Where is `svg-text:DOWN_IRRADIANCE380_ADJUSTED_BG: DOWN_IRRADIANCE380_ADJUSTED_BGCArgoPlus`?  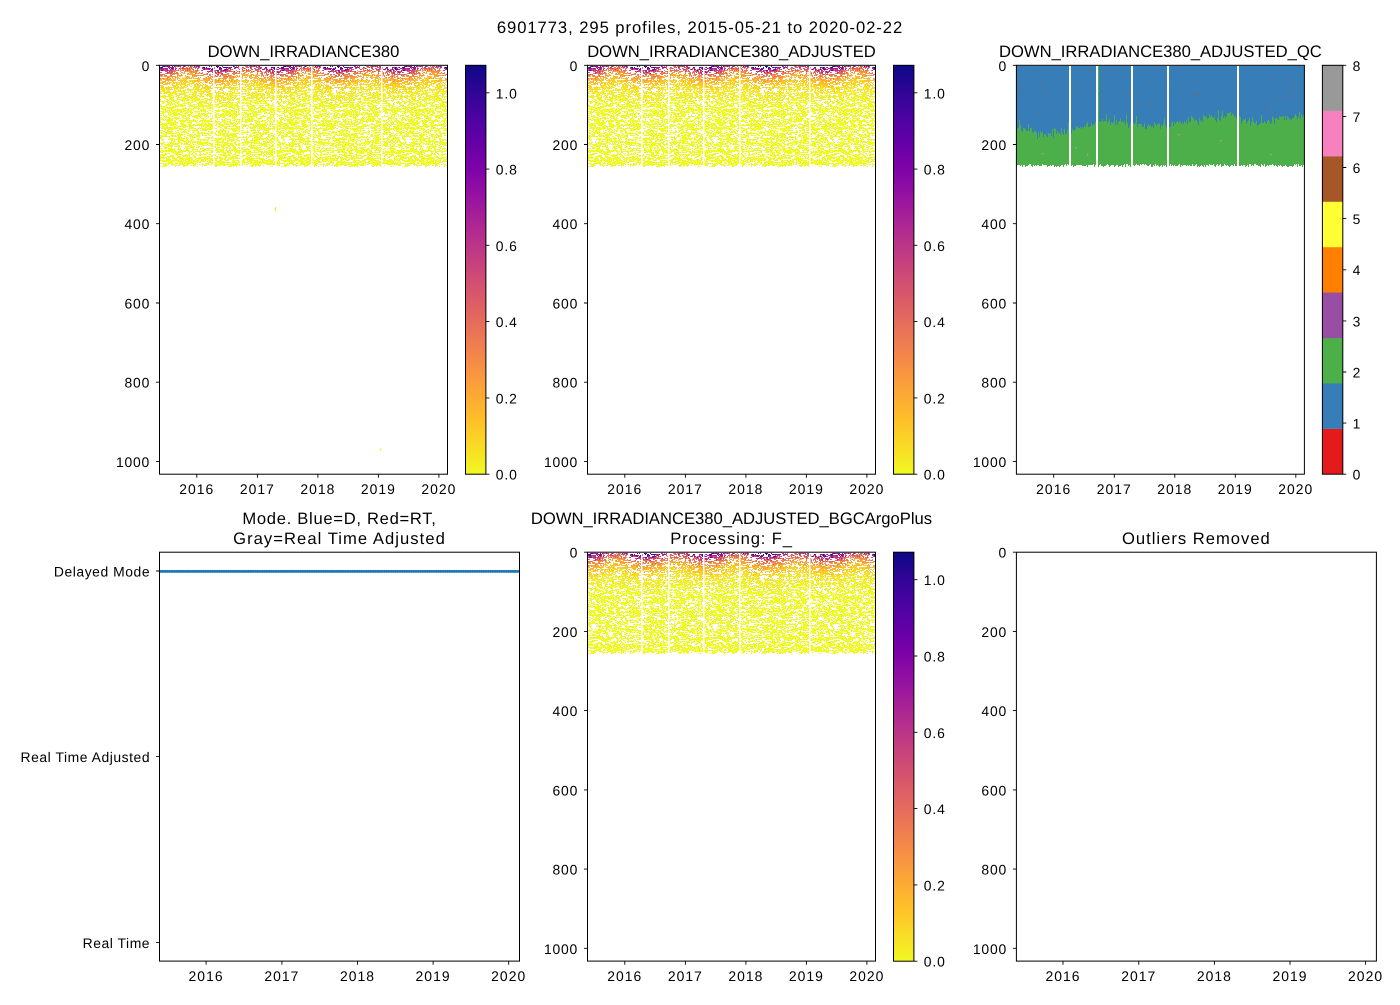 svg-text:DOWN_IRRADIANCE380_ADJUSTED_BG: DOWN_IRRADIANCE380_ADJUSTED_BGCArgoPlus is located at coordinates (731, 518).